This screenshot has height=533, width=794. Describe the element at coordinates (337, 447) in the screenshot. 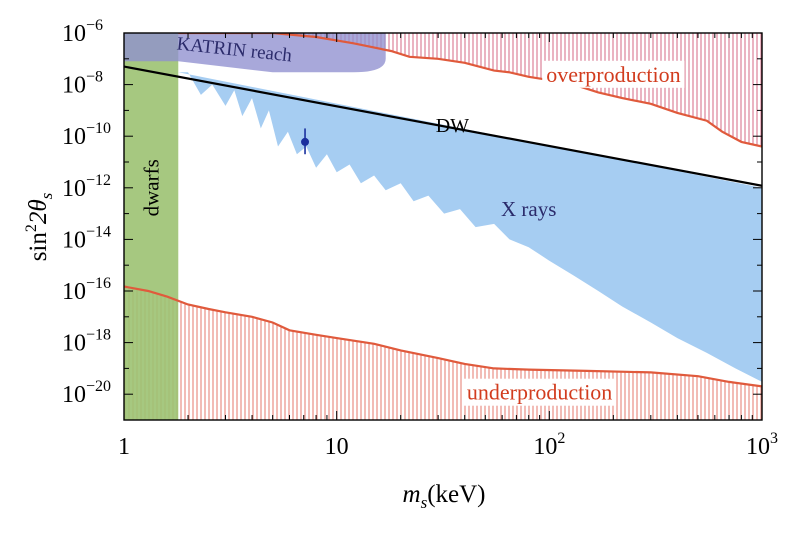

I see `x-tick-label: 10` at that location.